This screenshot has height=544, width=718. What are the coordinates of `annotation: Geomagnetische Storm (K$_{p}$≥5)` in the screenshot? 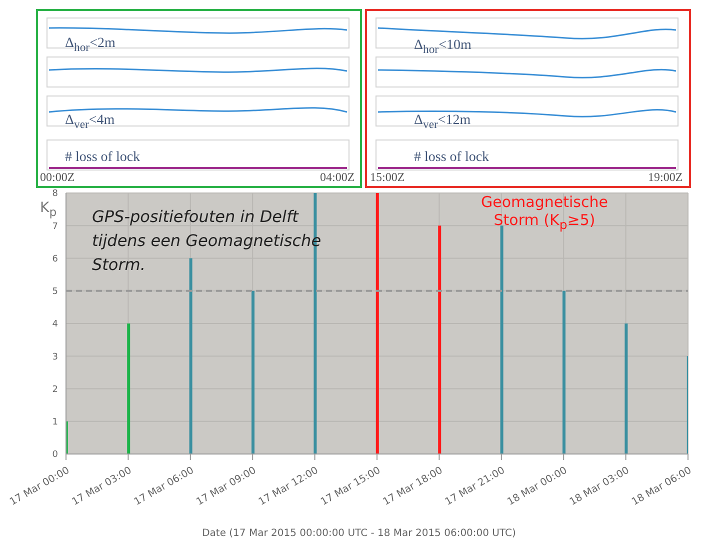 It's located at (544, 212).